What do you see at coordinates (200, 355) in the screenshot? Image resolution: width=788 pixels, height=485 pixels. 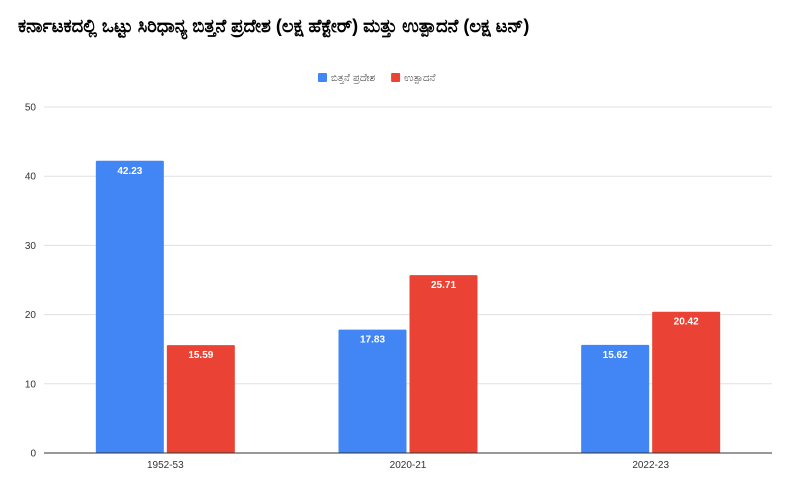 I see `data-label: 15.59` at bounding box center [200, 355].